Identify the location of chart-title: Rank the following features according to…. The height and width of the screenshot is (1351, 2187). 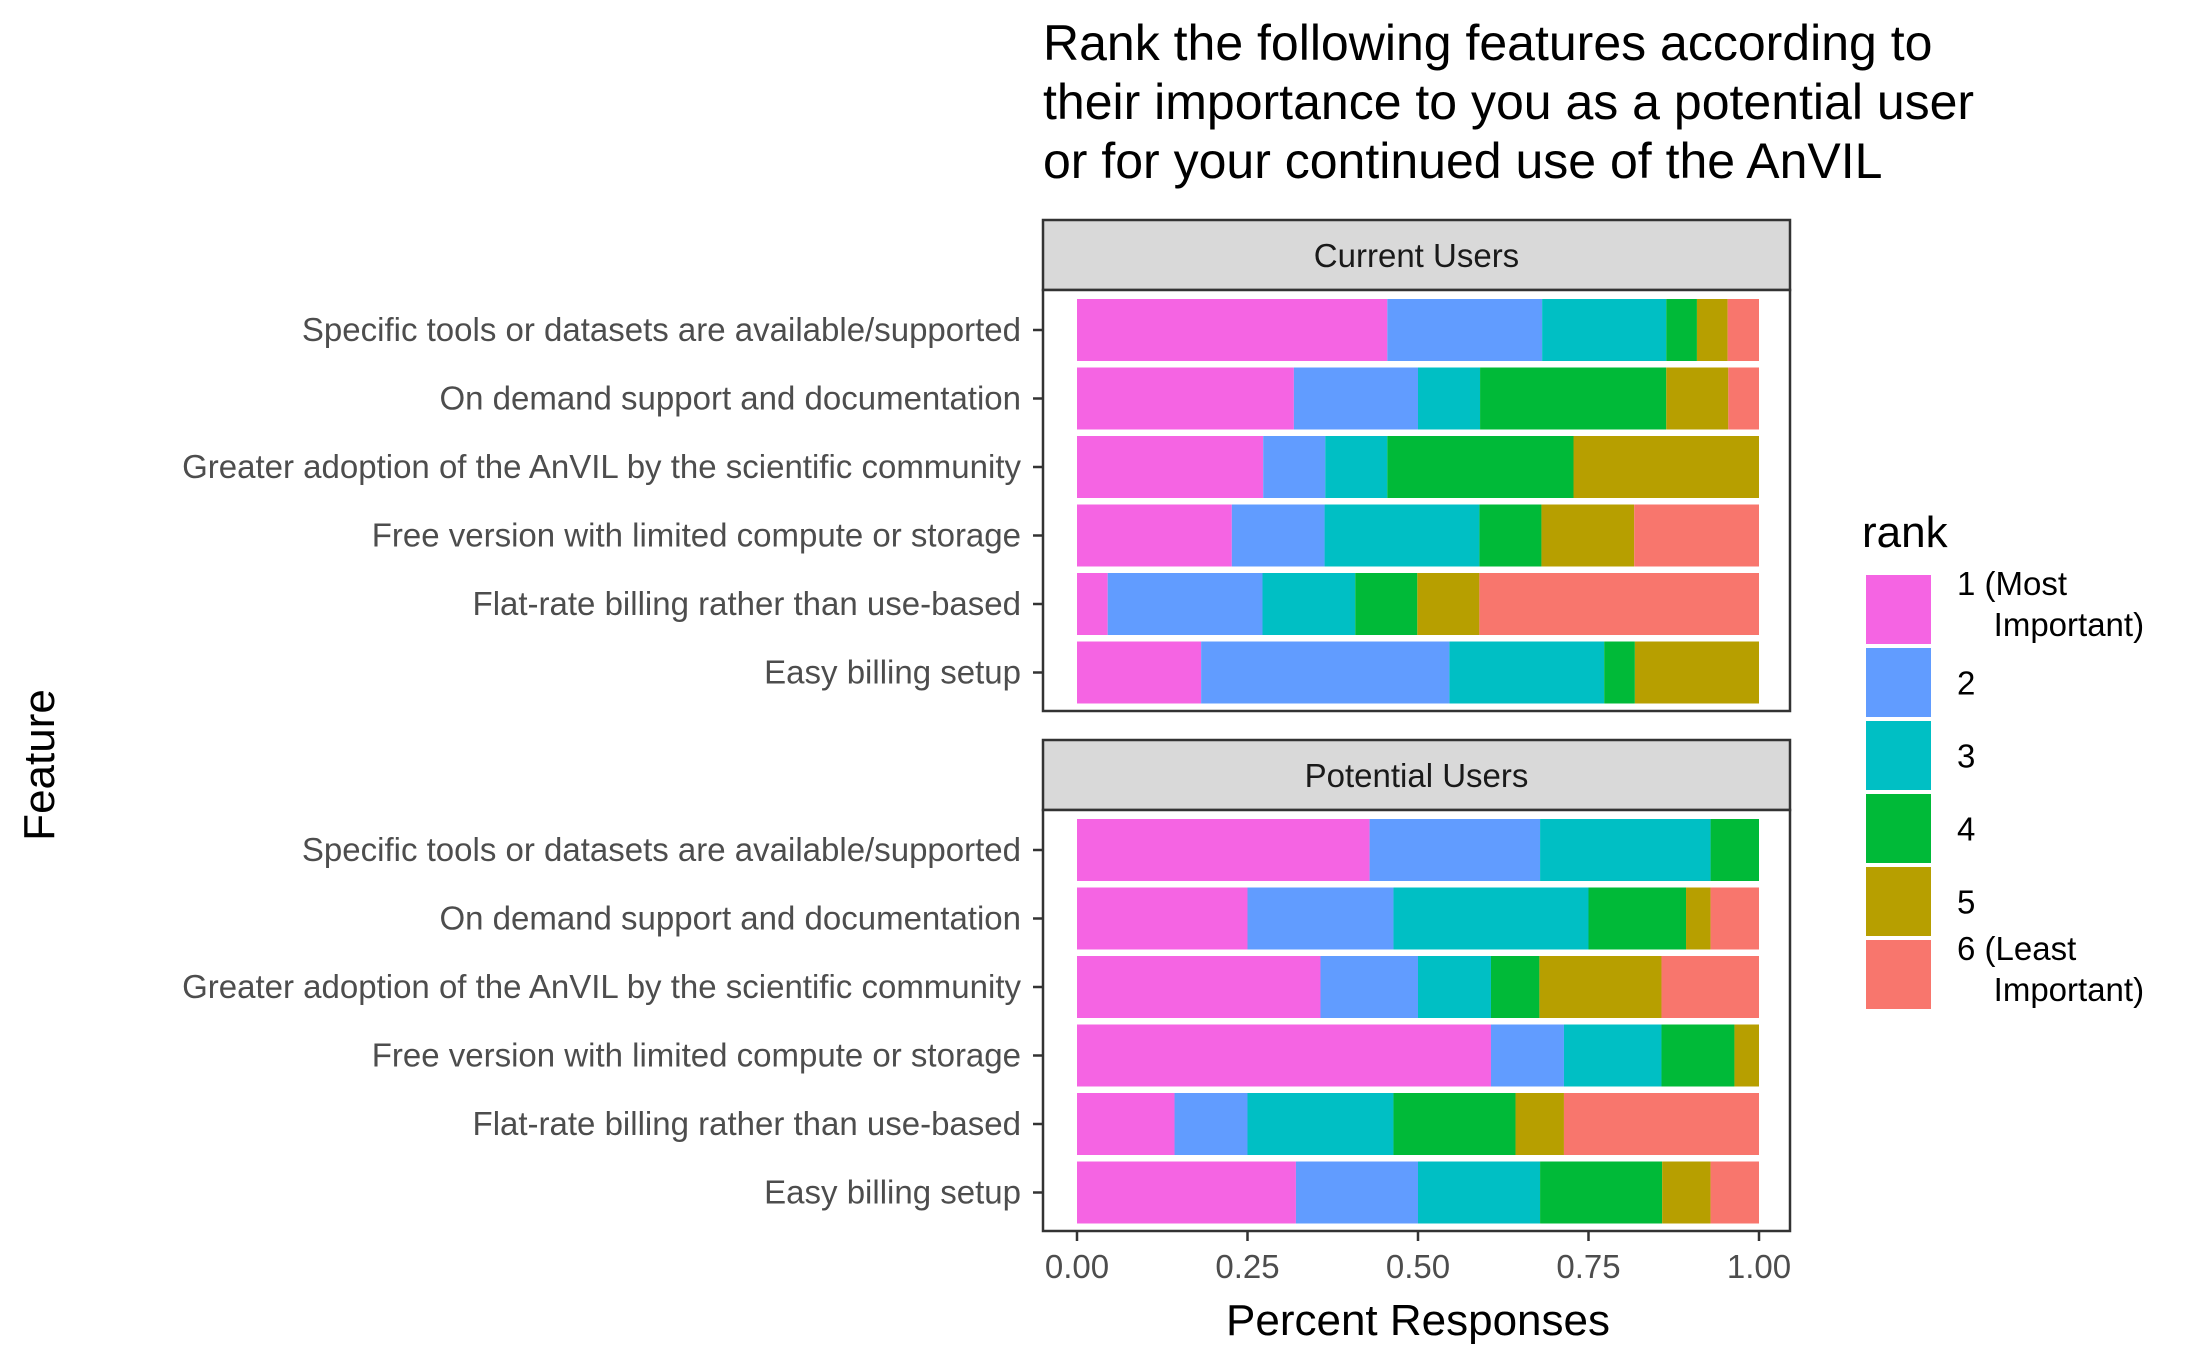
(1508, 102).